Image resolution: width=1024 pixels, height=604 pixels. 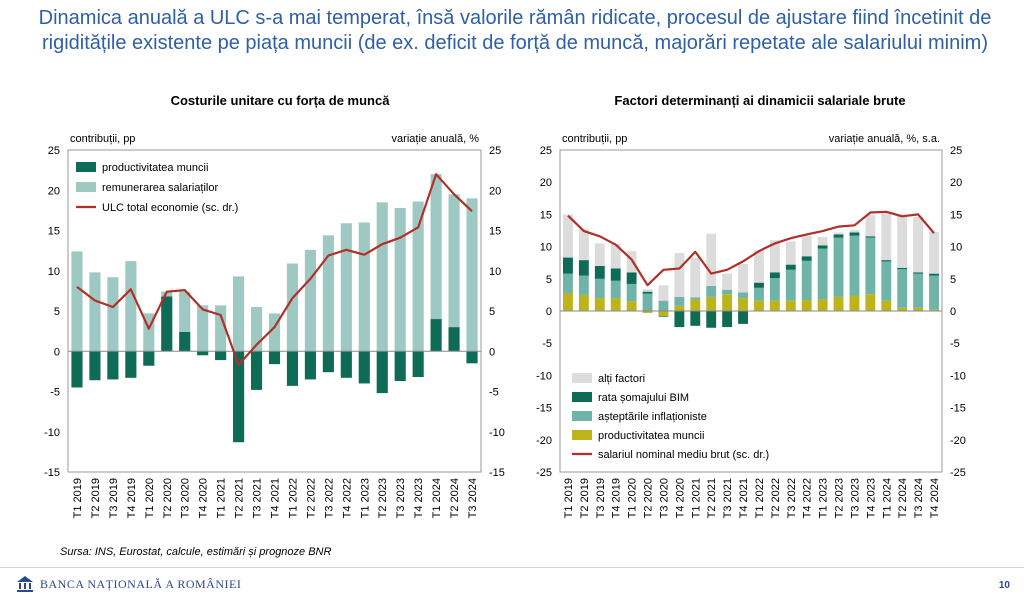 What do you see at coordinates (78, 498) in the screenshot?
I see `x-tick-label: T1 2019` at bounding box center [78, 498].